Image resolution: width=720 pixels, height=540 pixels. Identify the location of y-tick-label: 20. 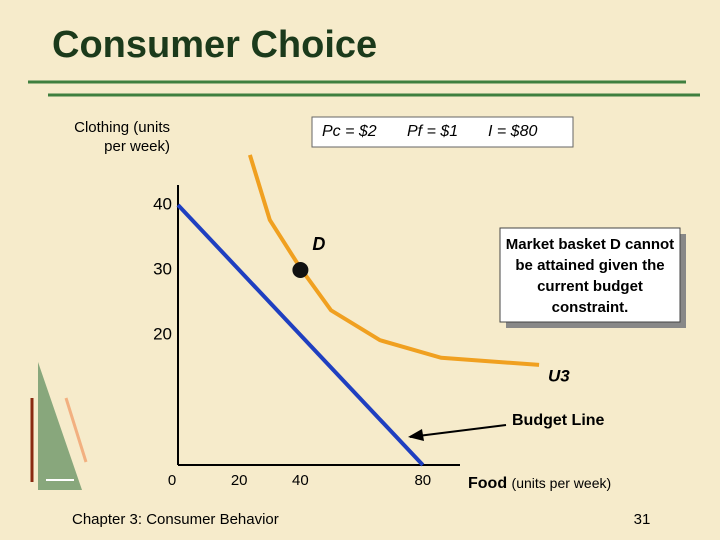
(162, 333).